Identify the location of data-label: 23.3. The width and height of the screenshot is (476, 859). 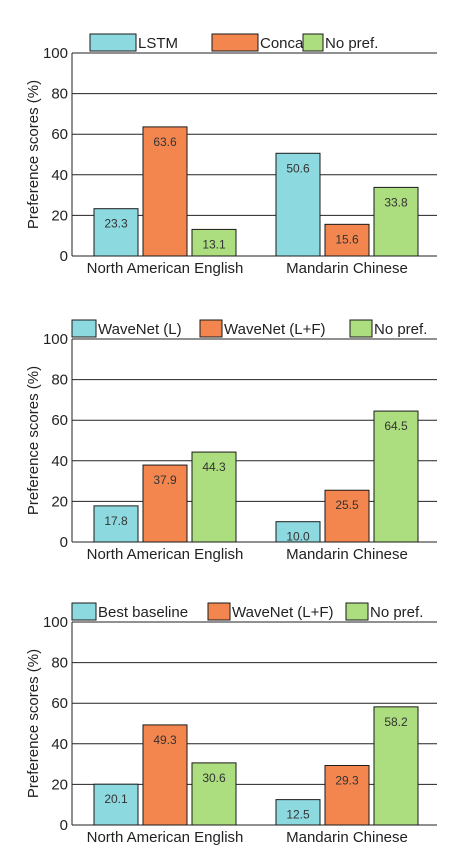
(116, 224).